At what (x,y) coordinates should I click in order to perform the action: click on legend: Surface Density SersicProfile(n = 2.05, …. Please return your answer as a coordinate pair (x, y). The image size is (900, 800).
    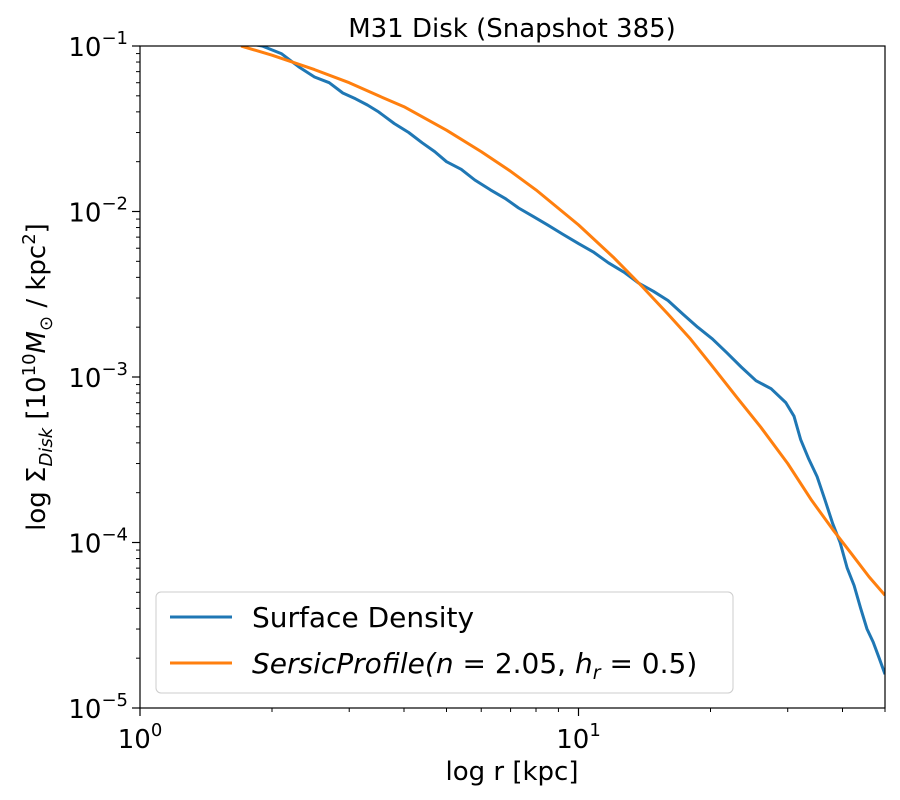
    Looking at the image, I should click on (444, 642).